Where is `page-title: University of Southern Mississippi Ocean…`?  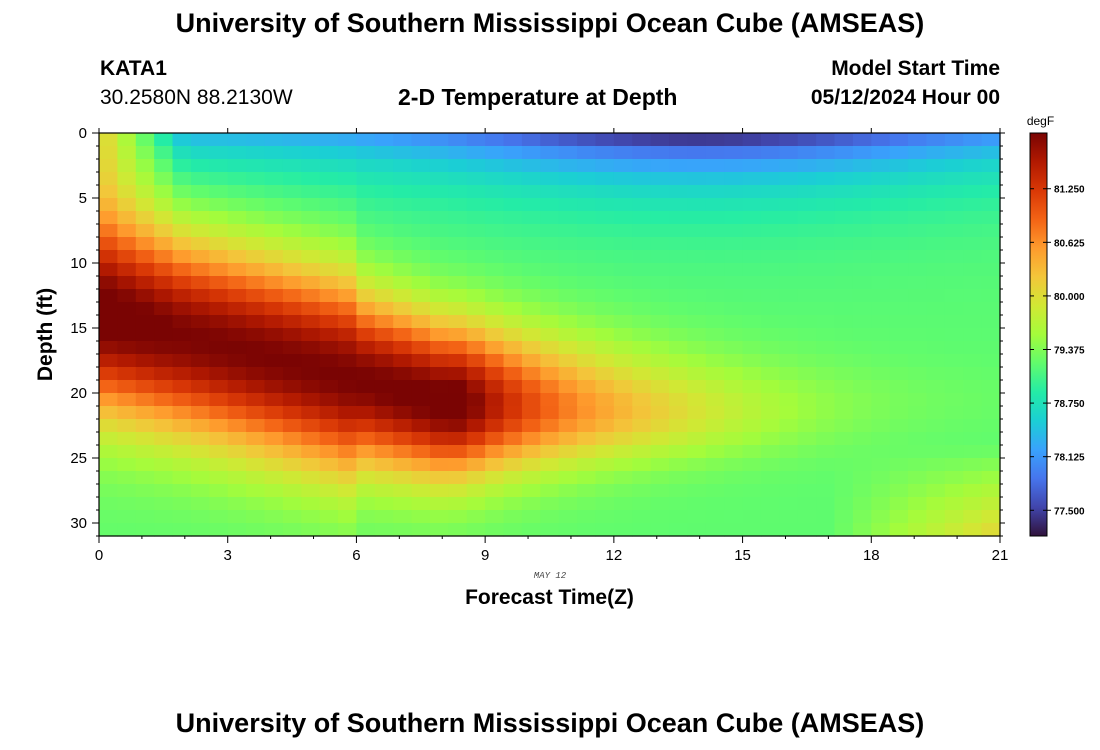
page-title: University of Southern Mississippi Ocean… is located at coordinates (550, 23).